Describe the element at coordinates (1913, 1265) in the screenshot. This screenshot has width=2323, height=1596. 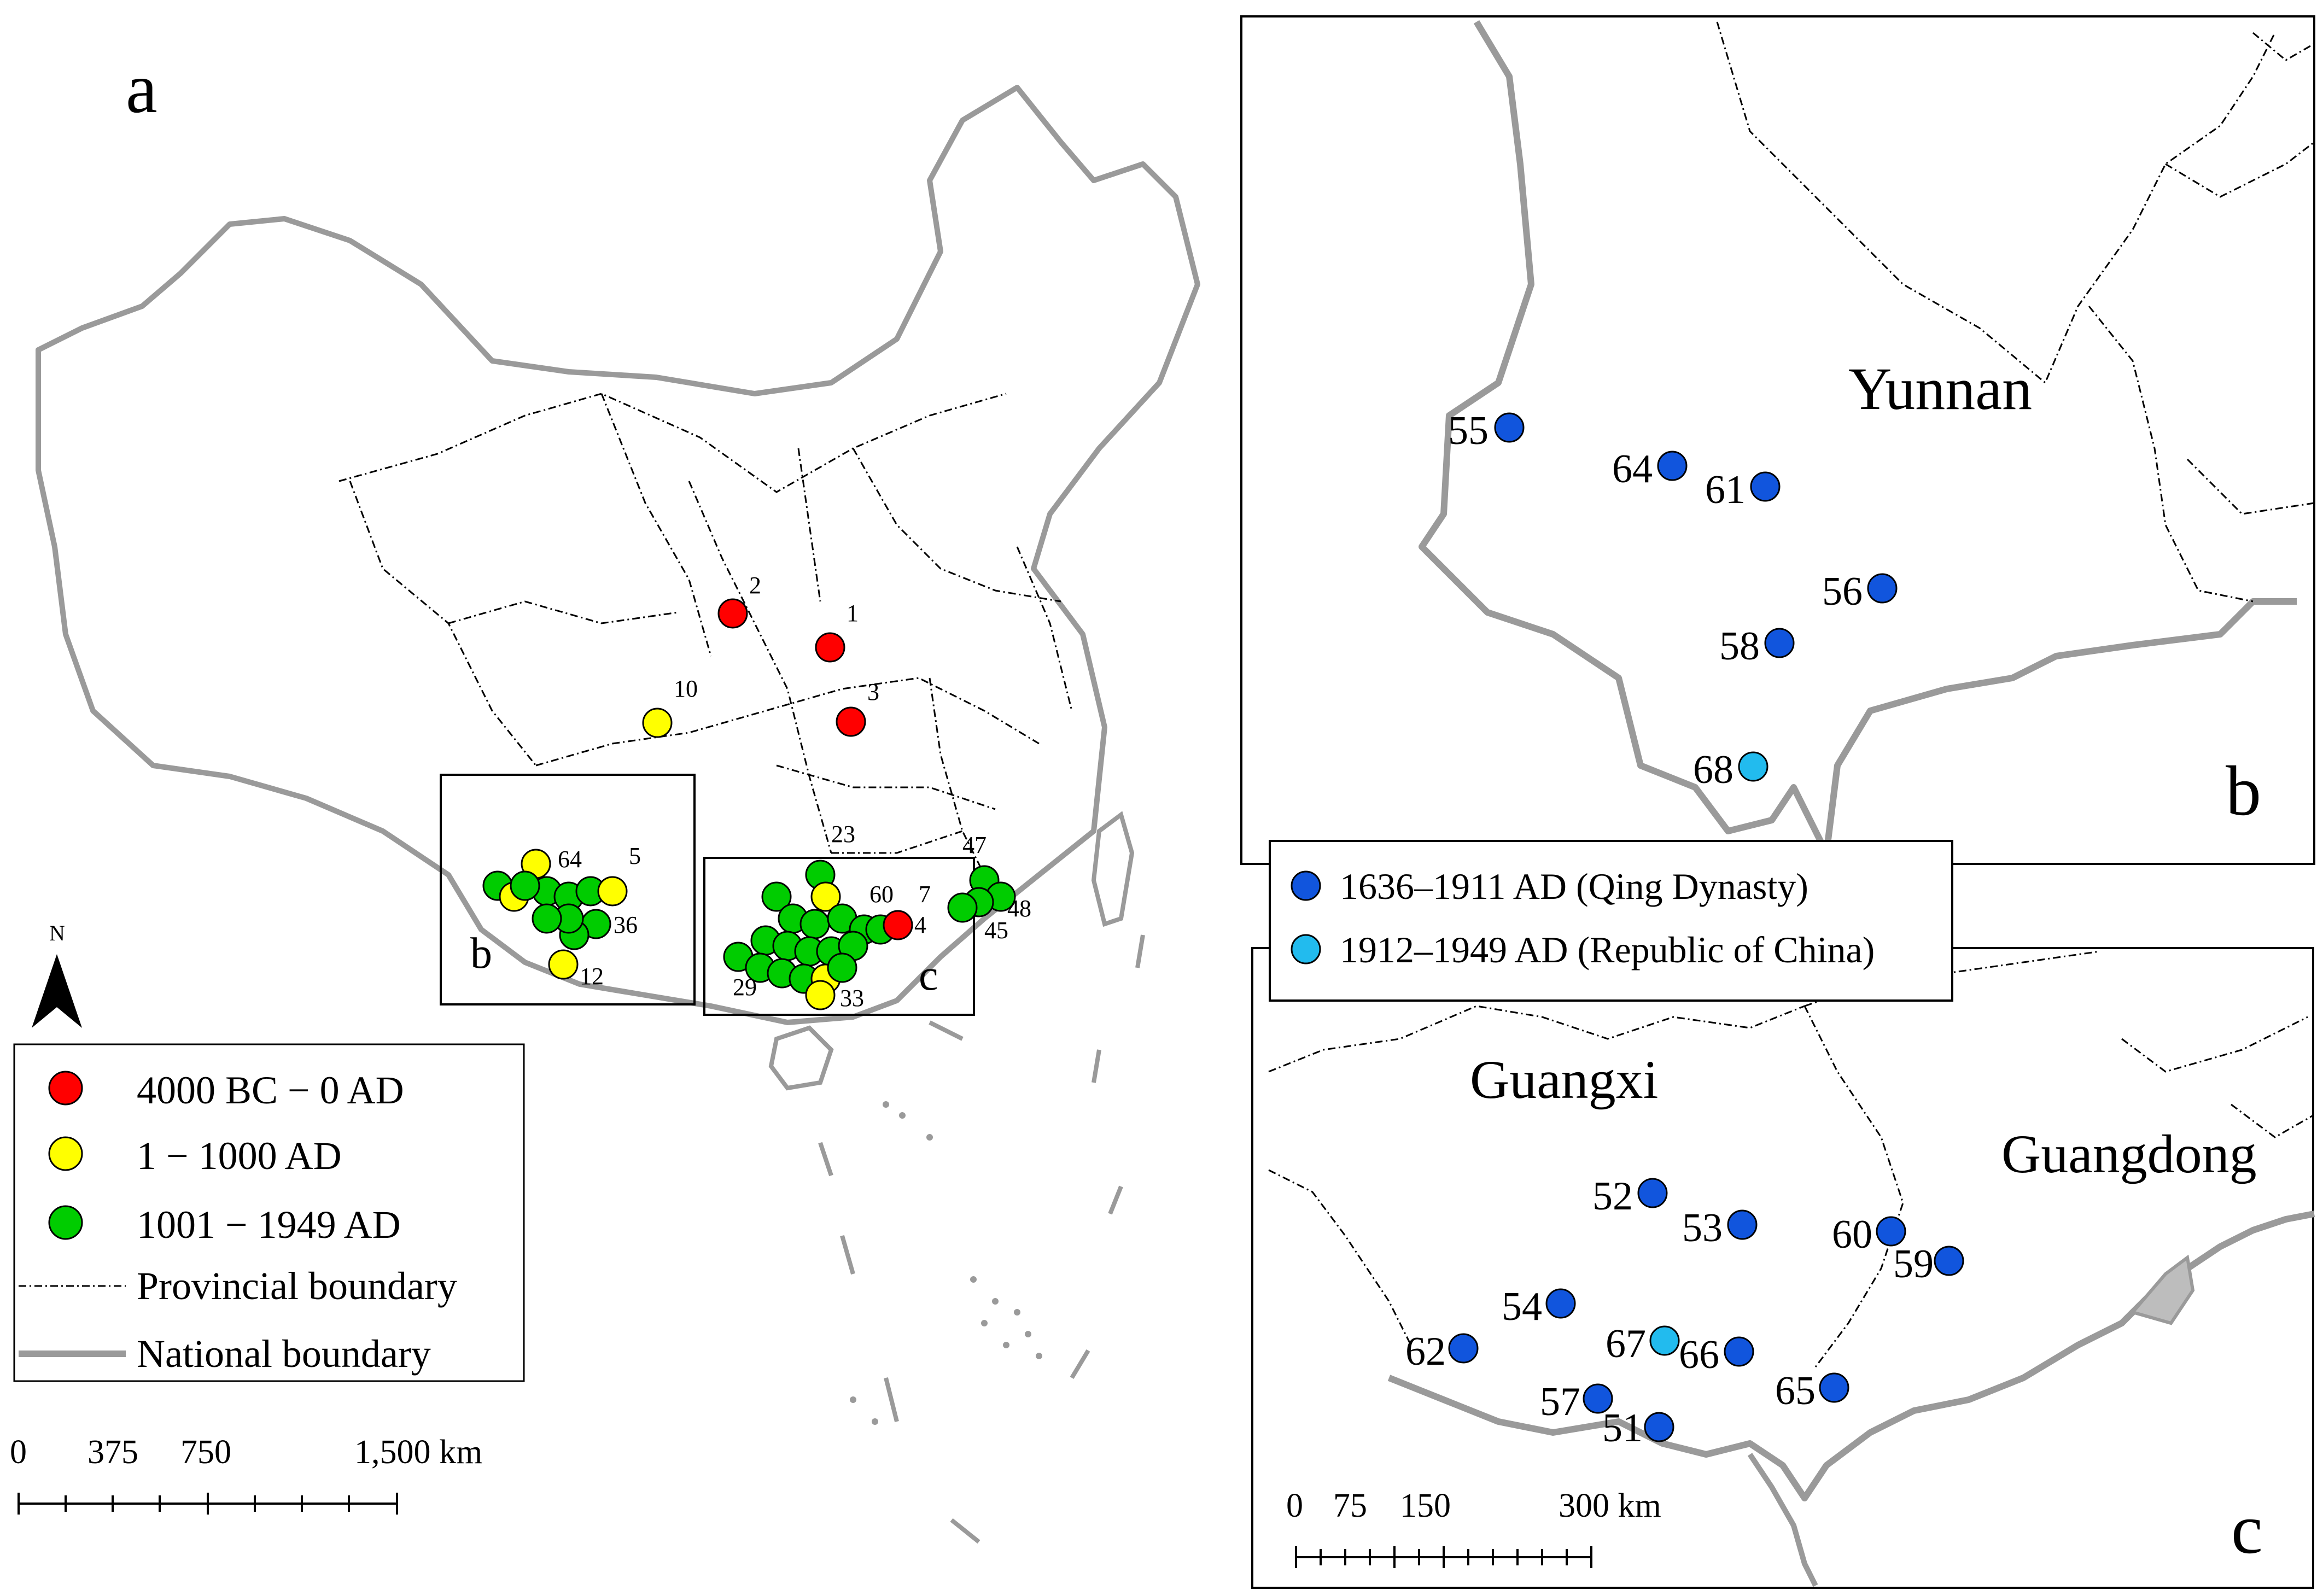
I see `svg-text: 59` at that location.